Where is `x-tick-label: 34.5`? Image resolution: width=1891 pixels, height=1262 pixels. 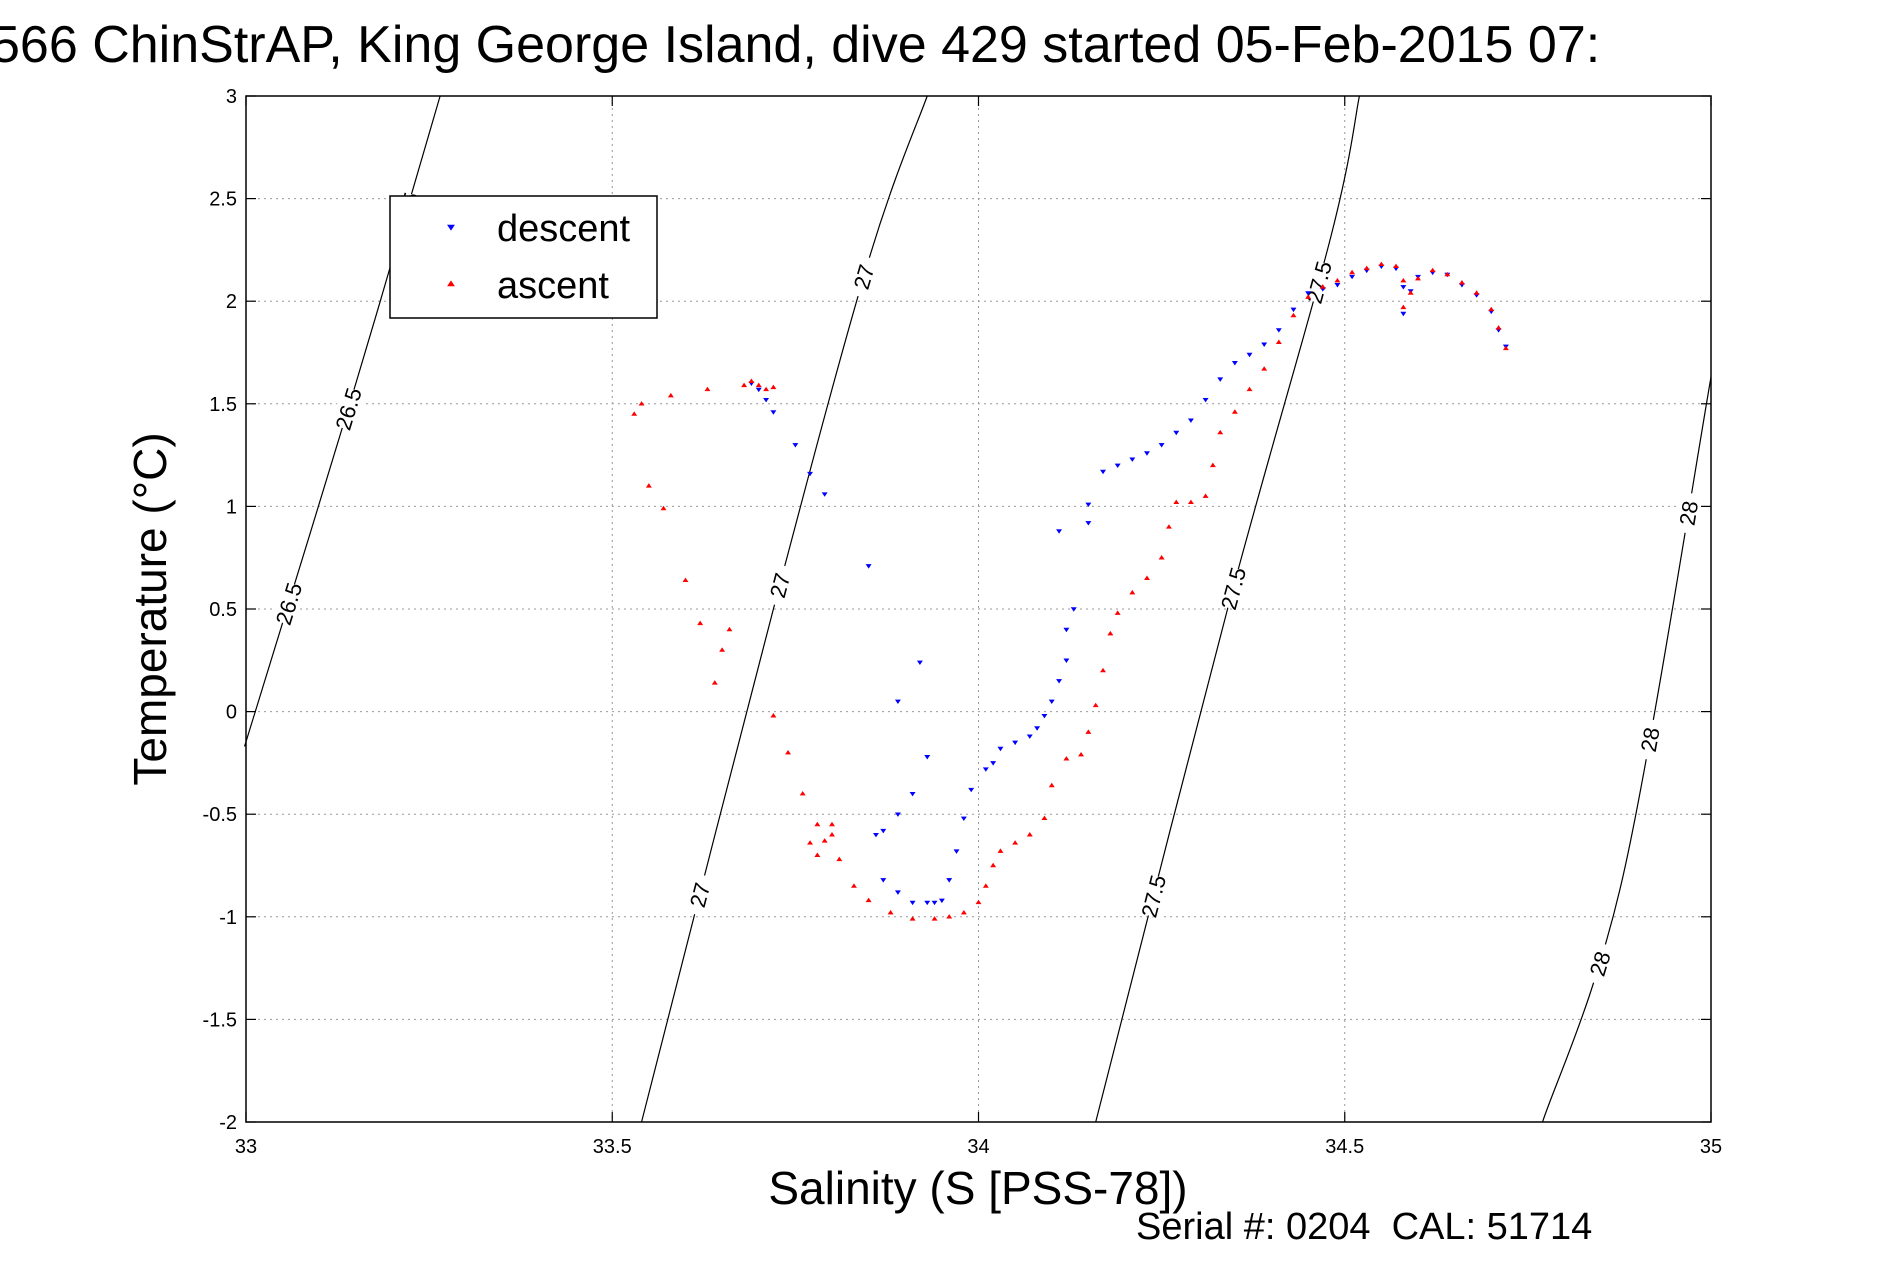
x-tick-label: 34.5 is located at coordinates (1344, 1147).